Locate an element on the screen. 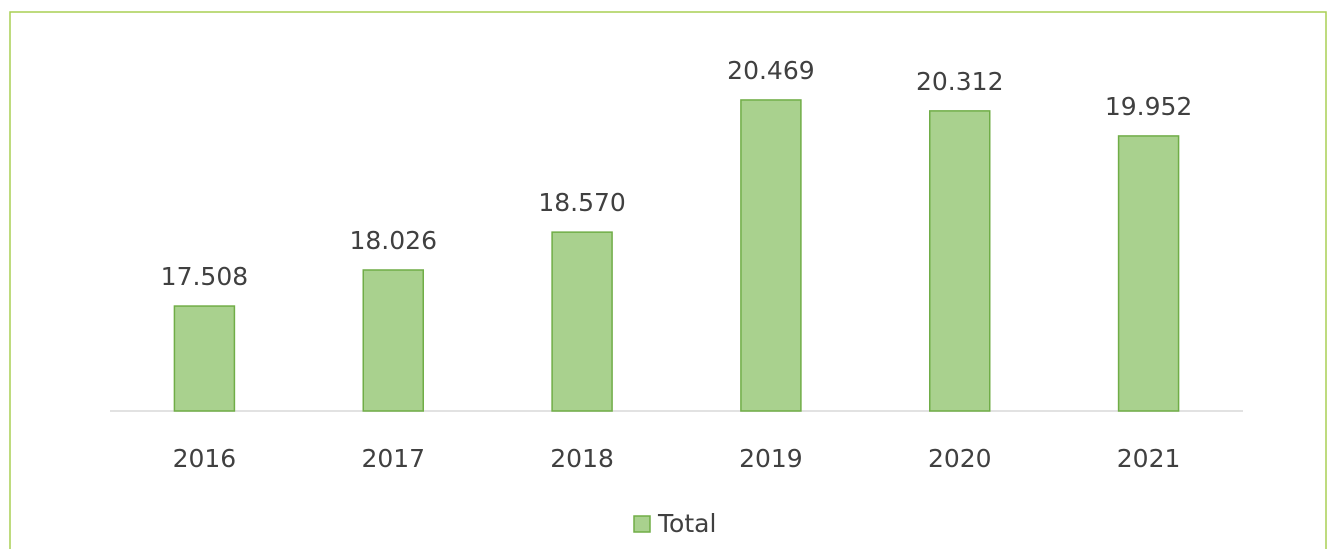  data-label: 18.570 is located at coordinates (581, 202).